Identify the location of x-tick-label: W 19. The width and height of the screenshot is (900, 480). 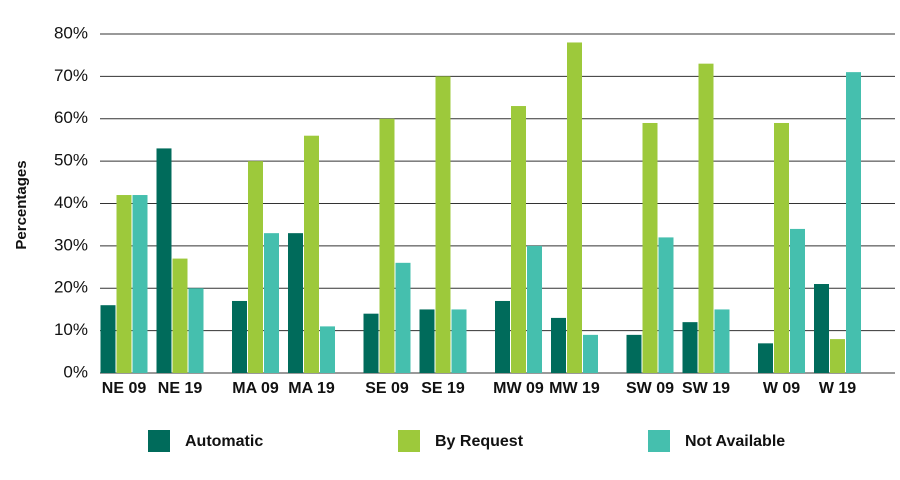
(837, 388).